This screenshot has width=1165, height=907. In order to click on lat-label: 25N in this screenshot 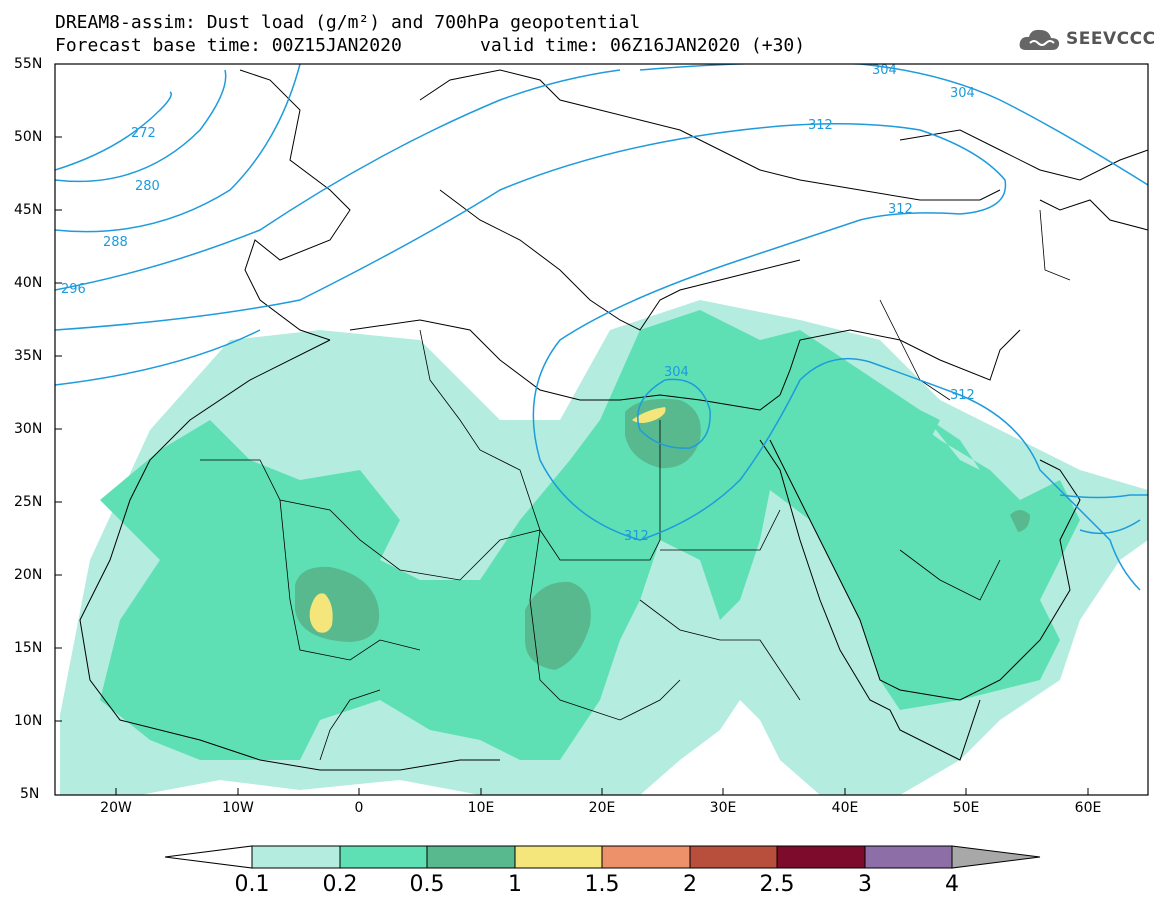, I will do `click(28, 502)`.